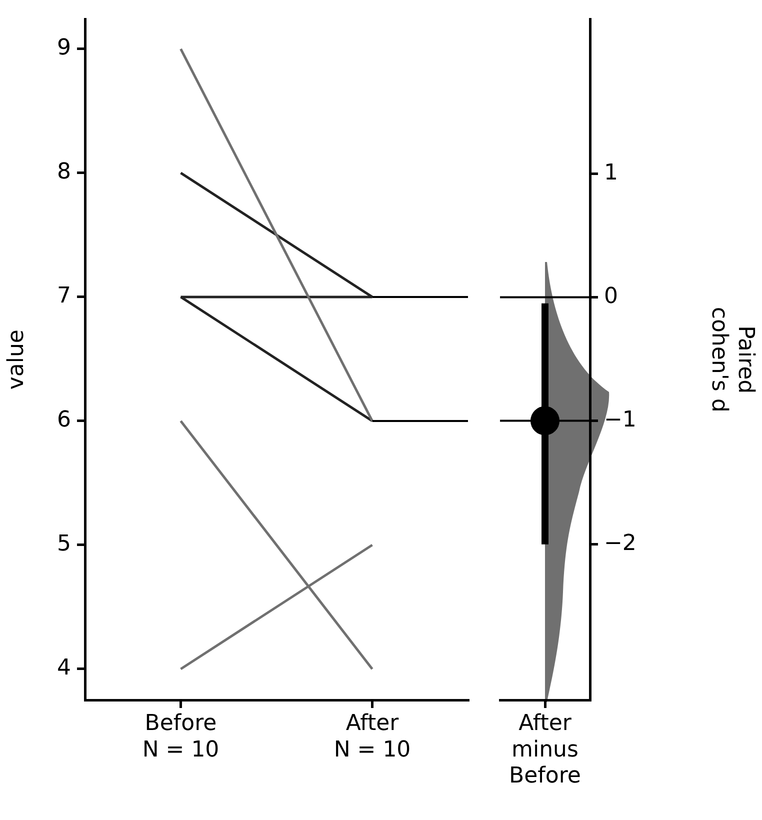 This screenshot has width=762, height=820. What do you see at coordinates (64, 48) in the screenshot?
I see `y-tick-label: 9` at bounding box center [64, 48].